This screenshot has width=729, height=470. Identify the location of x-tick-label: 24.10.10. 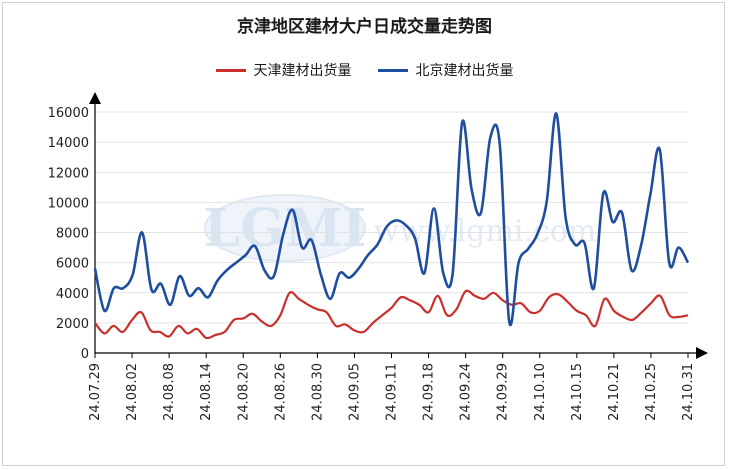
(540, 392).